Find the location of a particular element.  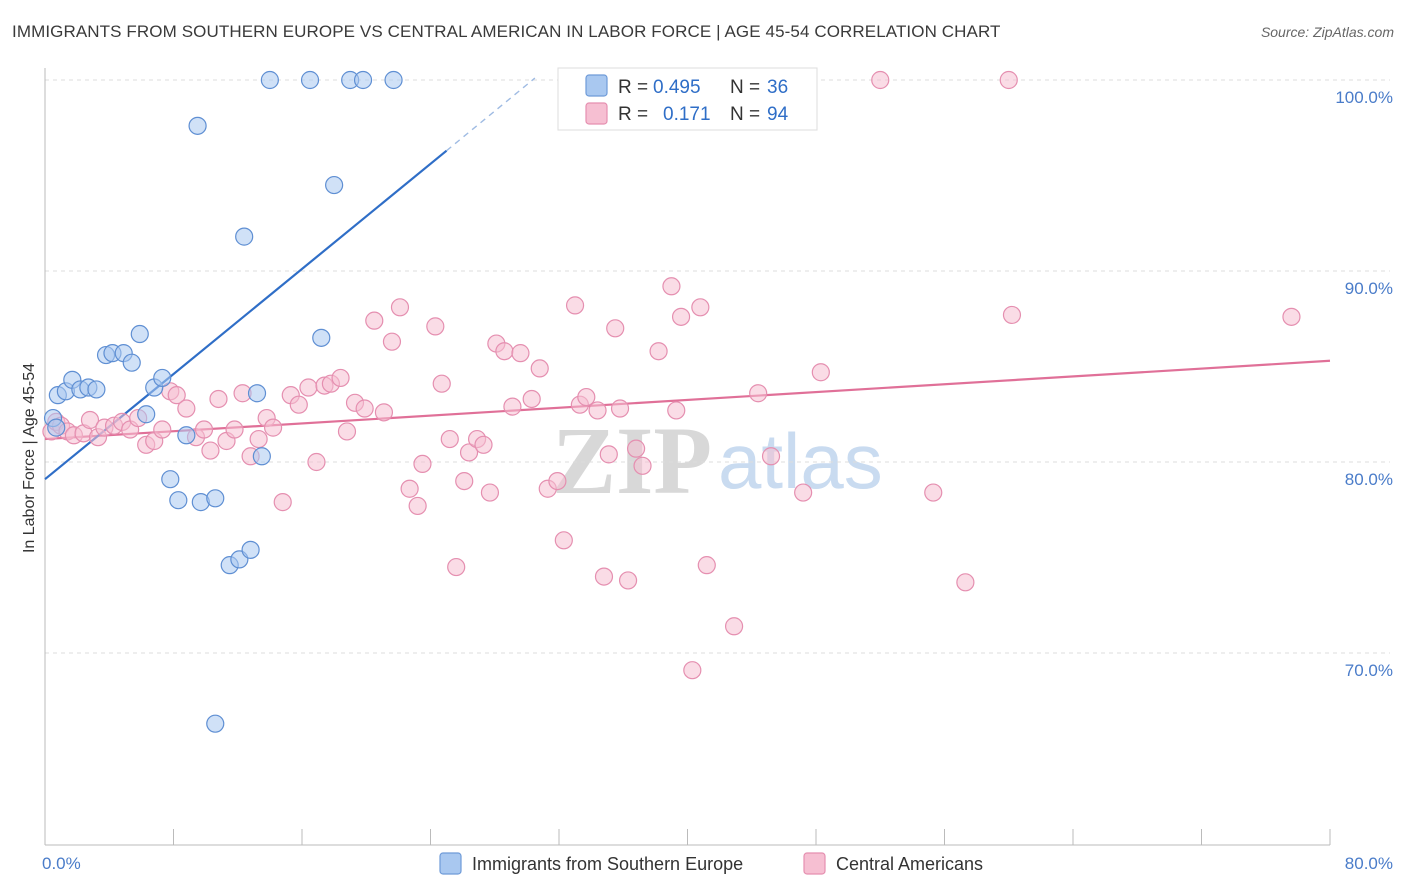

legend-r-label-blue: R = is located at coordinates (633, 87).